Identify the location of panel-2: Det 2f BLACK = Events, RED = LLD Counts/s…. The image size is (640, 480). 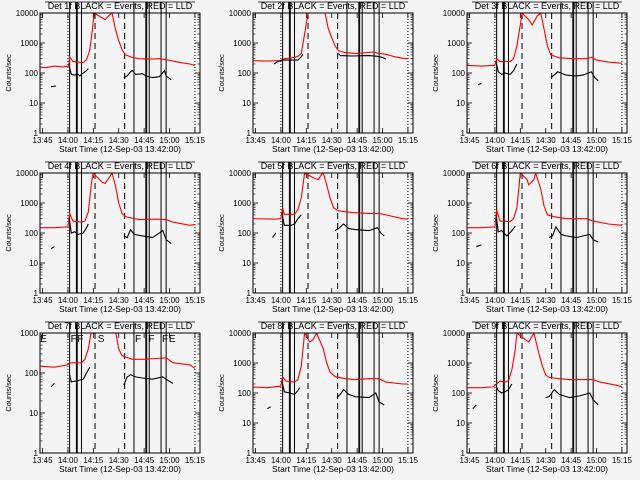
(317, 77).